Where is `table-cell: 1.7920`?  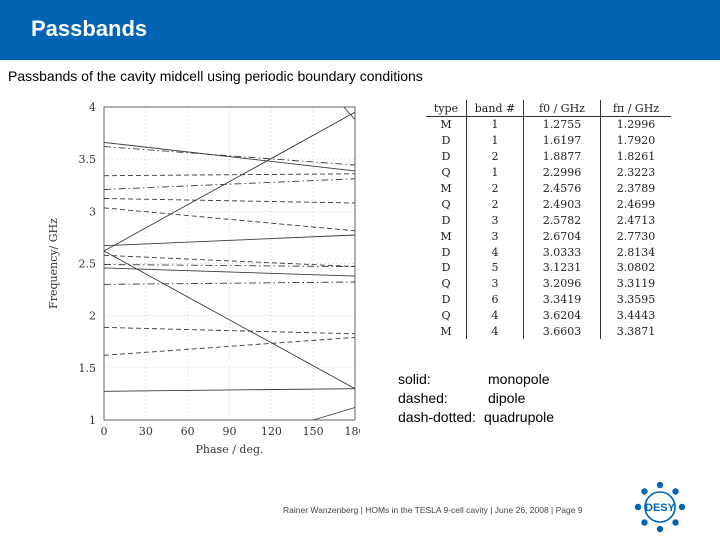 table-cell: 1.7920 is located at coordinates (636, 141).